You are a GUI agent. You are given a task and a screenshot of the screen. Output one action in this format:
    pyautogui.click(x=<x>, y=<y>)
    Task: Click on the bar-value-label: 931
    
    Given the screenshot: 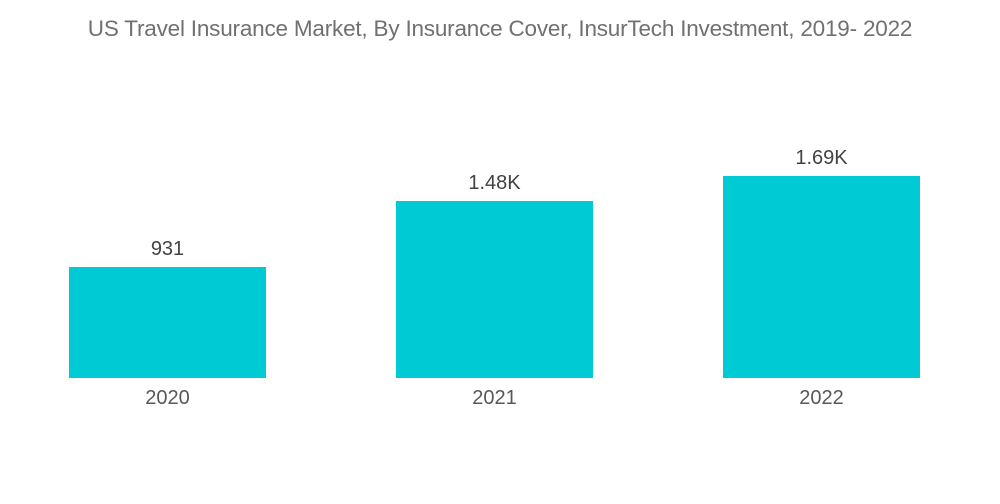 What is the action you would take?
    pyautogui.click(x=167, y=249)
    